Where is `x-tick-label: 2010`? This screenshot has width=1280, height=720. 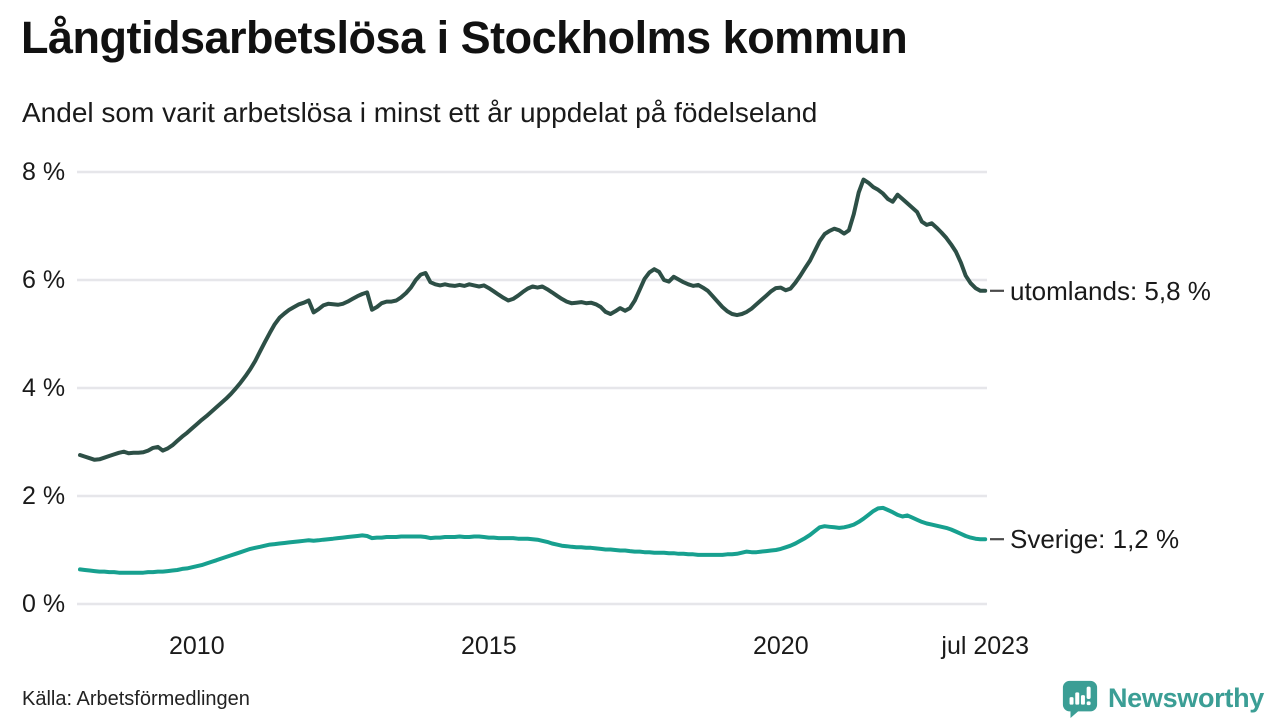
x-tick-label: 2010 is located at coordinates (196, 646).